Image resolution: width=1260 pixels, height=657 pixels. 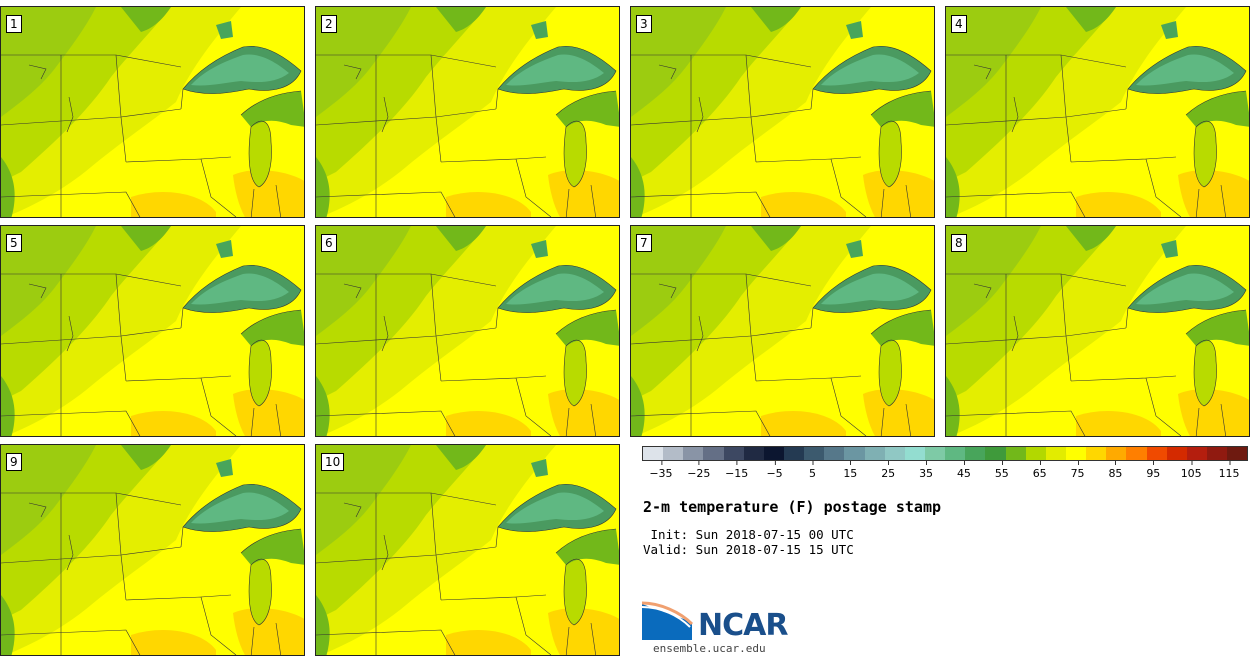 What do you see at coordinates (1040, 470) in the screenshot?
I see `colorbar-tick: 65` at bounding box center [1040, 470].